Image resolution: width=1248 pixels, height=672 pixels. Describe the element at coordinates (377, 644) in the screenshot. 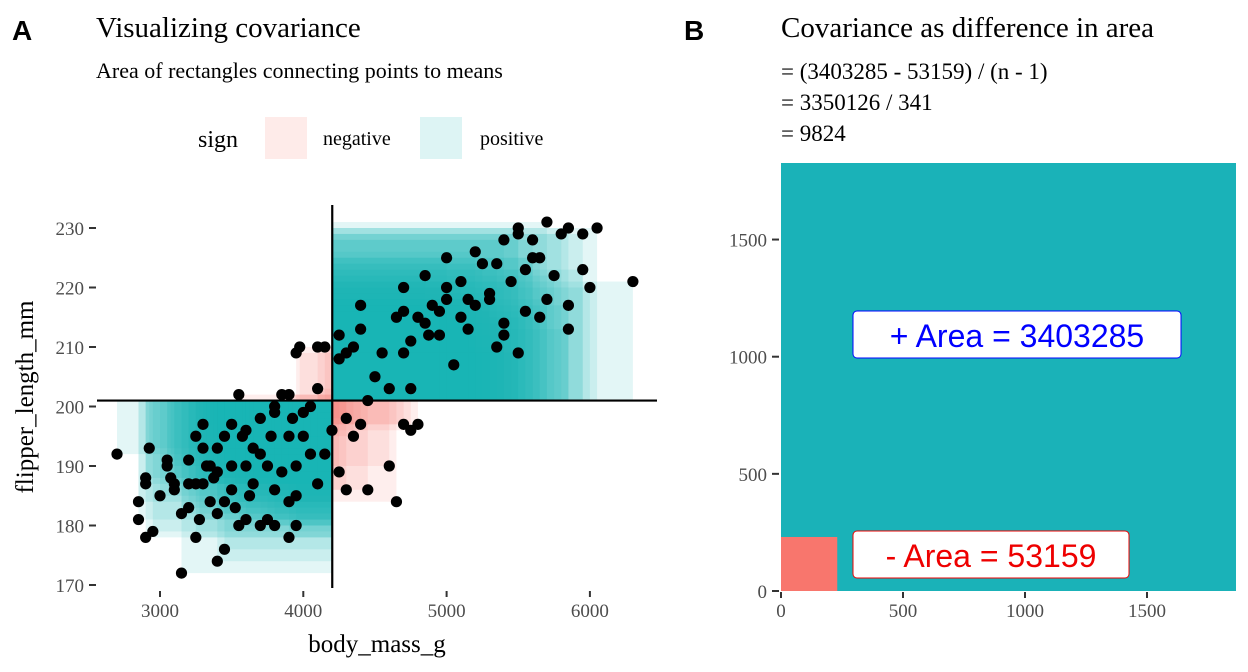

I see `x-axis-title-a: body_mass_g` at that location.